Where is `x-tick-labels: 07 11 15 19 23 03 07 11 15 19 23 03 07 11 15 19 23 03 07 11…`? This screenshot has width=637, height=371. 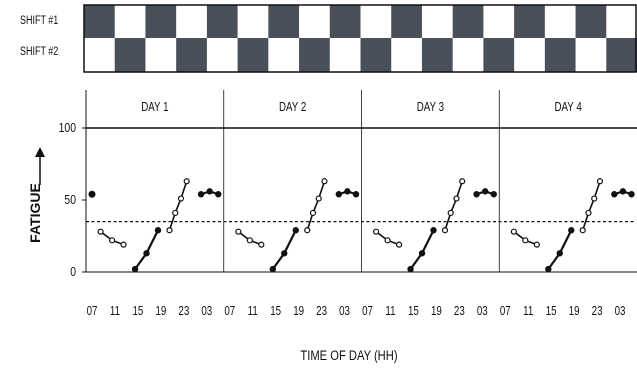
x-tick-labels: 07 11 15 19 23 03 07 11 15 19 23 03 07 11 15 19 23 03 07 11… is located at coordinates (356, 312).